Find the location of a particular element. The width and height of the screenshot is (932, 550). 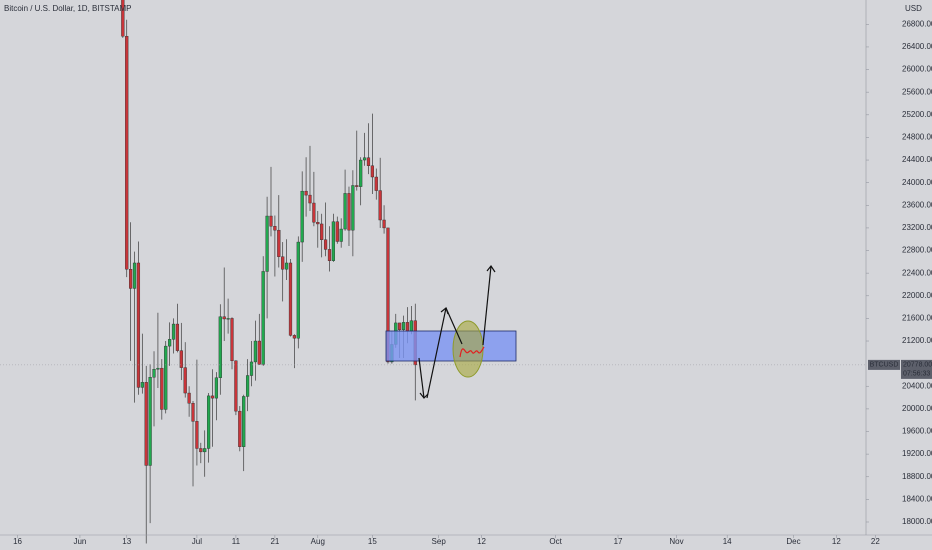

countdown-label: 07:56:33 is located at coordinates (916, 374).